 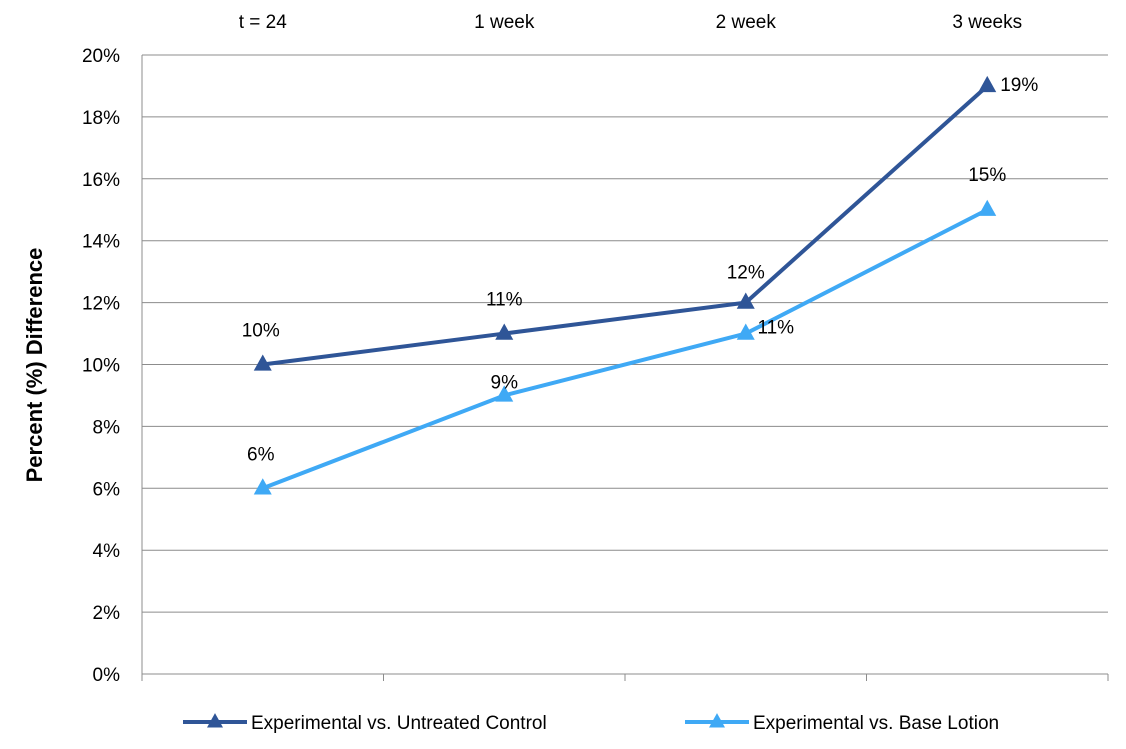 I want to click on x-tick-label: 2 week, so click(x=746, y=22).